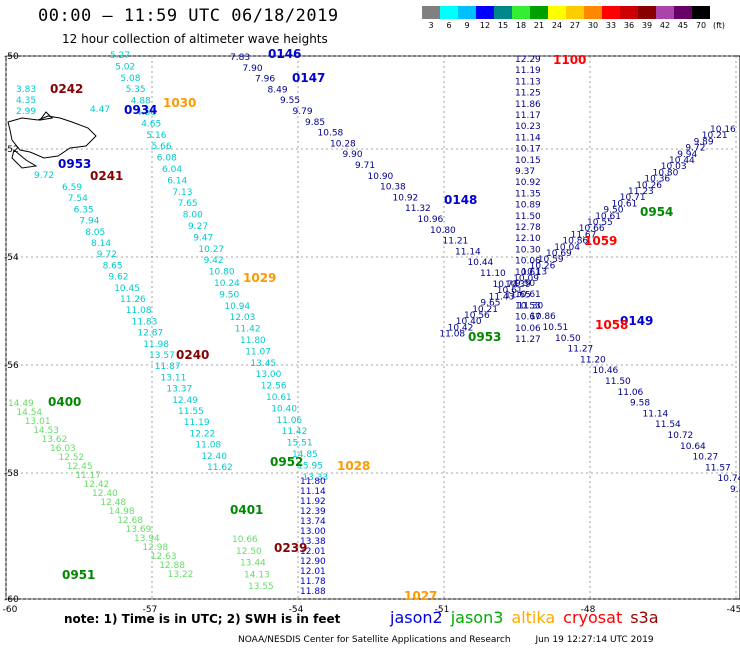 The width and height of the screenshot is (740, 650). Describe the element at coordinates (64, 402) in the screenshot. I see `track-time-label: 0400` at that location.